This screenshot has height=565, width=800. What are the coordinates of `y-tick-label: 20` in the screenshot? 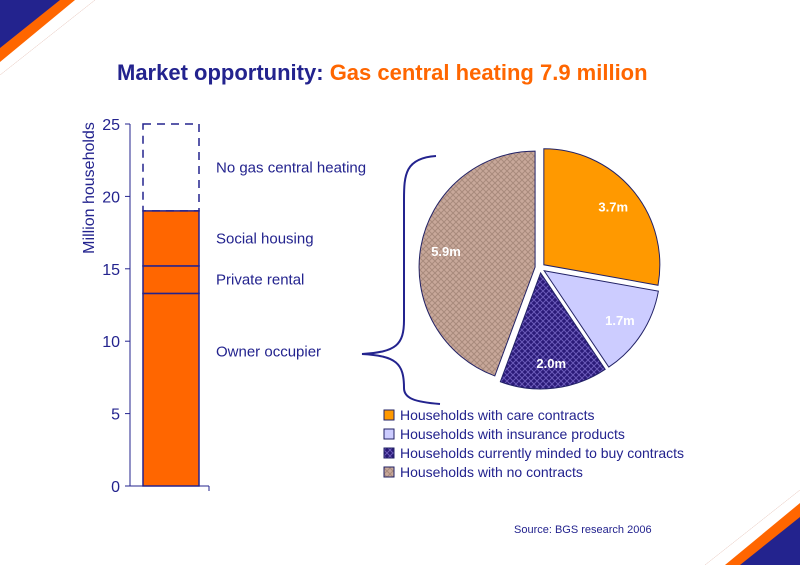 It's located at (111, 197).